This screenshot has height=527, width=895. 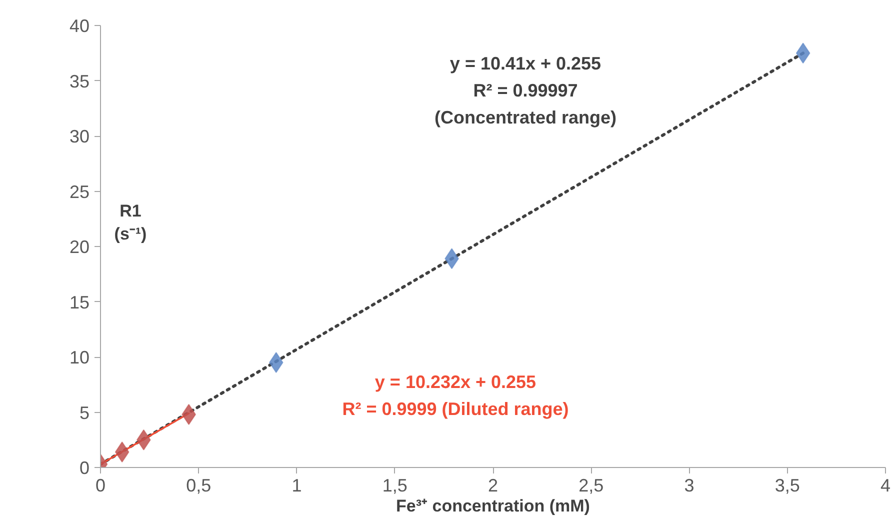 What do you see at coordinates (885, 486) in the screenshot?
I see `x-tick-label: 4` at bounding box center [885, 486].